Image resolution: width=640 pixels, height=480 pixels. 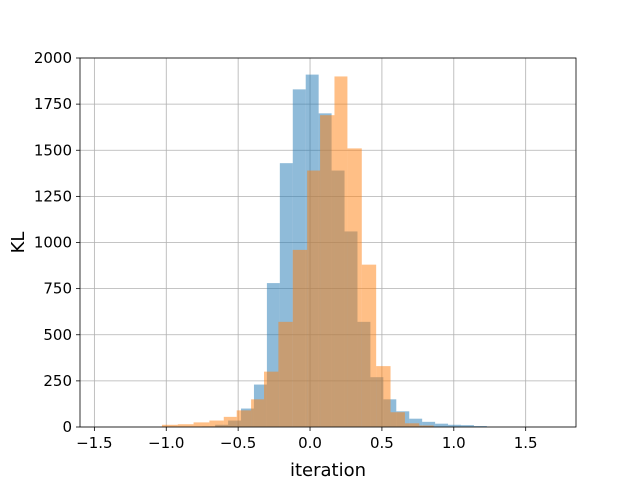 I want to click on y-tick-label: 1500, so click(x=53, y=150).